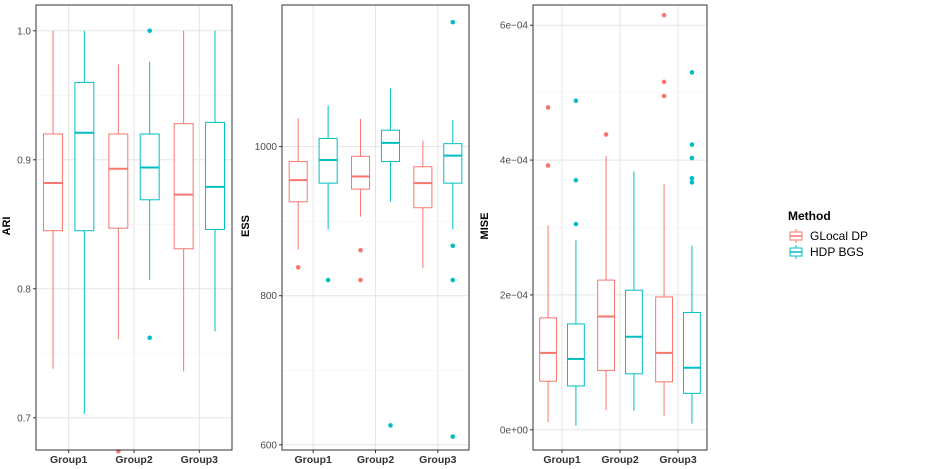 This screenshot has height=469, width=947. I want to click on y-axis-label: ESS, so click(246, 226).